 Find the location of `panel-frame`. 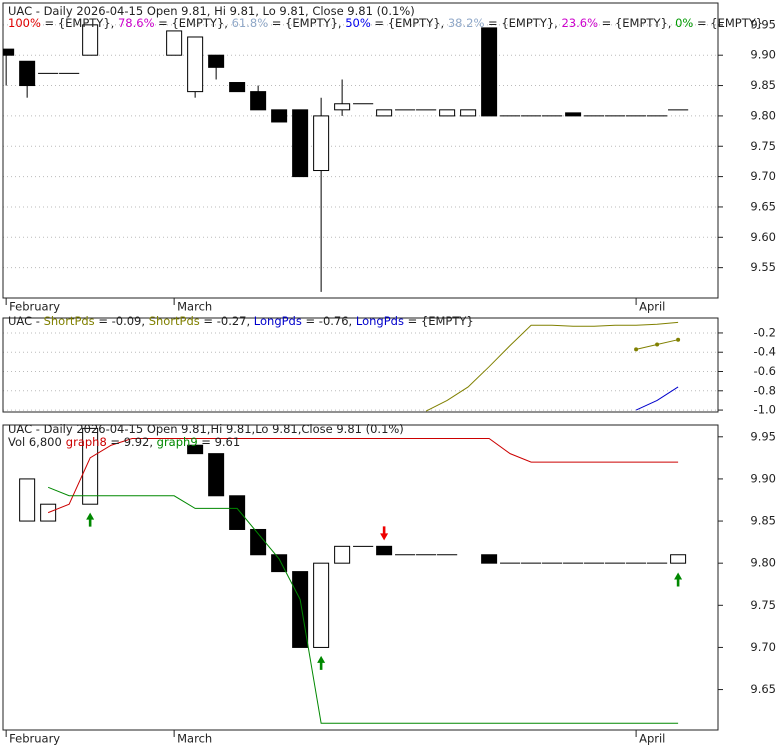

panel-frame is located at coordinates (360, 365).